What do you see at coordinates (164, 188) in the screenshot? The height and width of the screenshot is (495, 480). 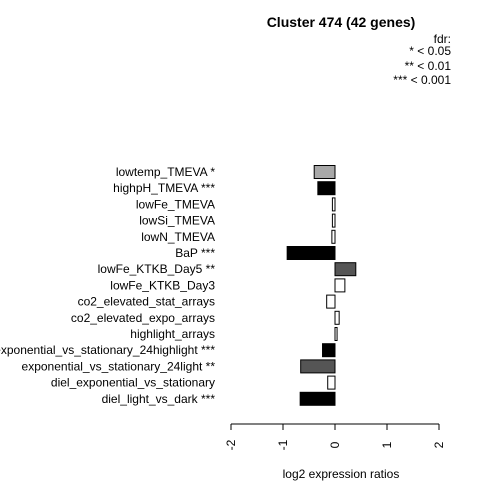 I see `category-label: highpH_TMEVA ***` at bounding box center [164, 188].